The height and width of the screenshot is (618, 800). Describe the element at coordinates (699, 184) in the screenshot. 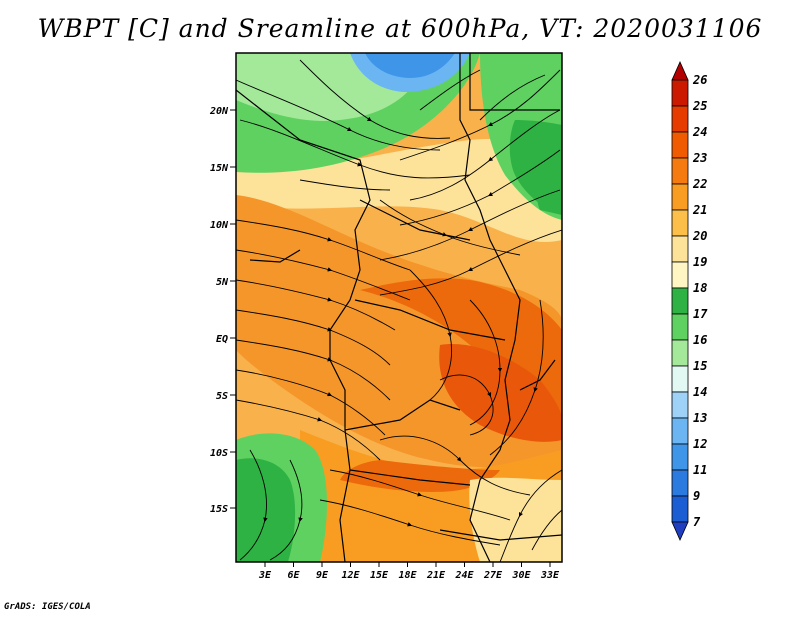

I see `colorbar-label: 22` at that location.